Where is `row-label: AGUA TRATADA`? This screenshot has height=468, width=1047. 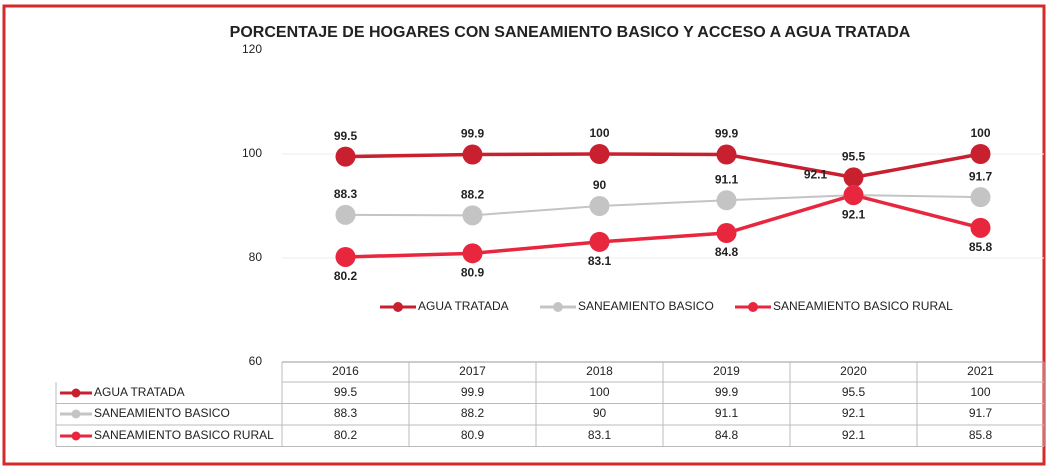
row-label: AGUA TRATADA is located at coordinates (139, 392).